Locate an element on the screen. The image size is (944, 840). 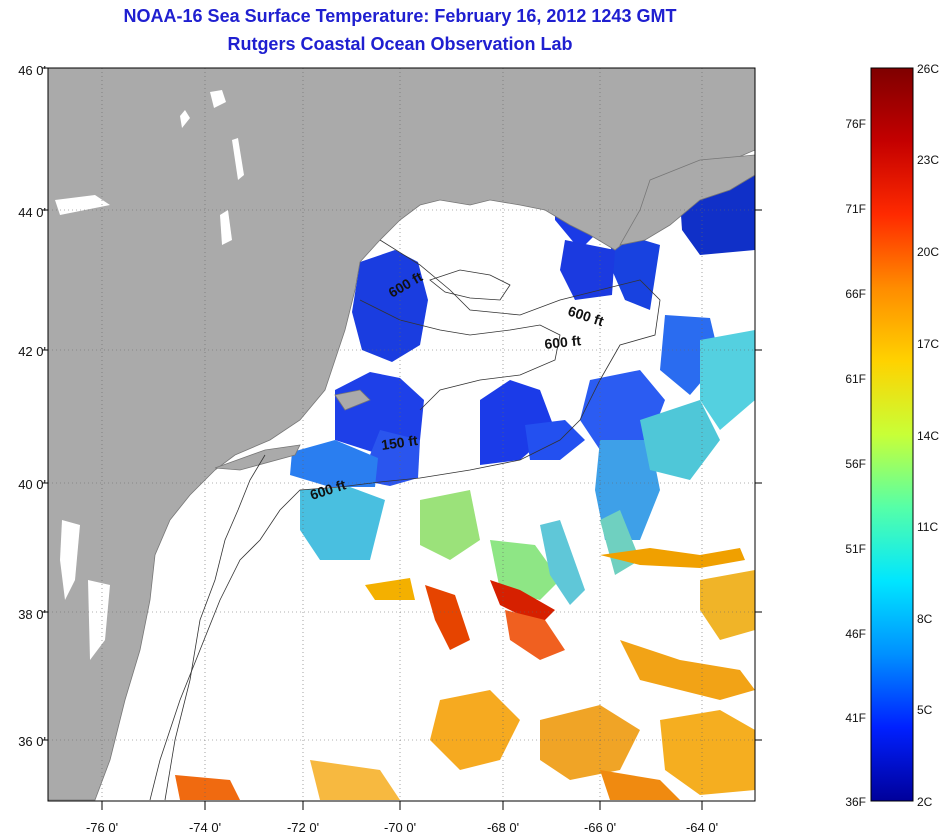
temperature-colorbar is located at coordinates (892, 434).